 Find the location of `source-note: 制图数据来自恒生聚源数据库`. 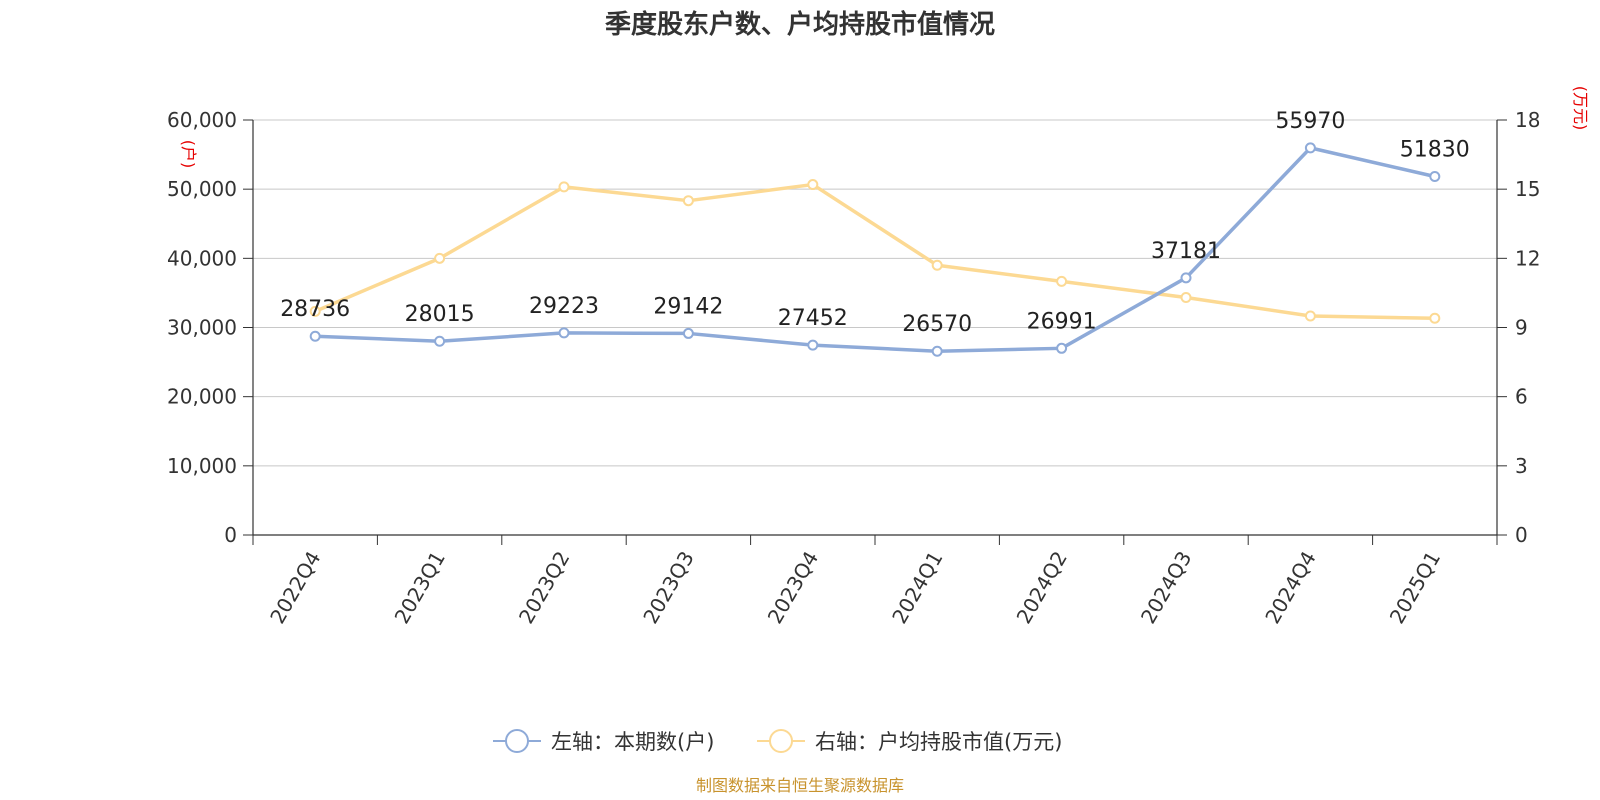

source-note: 制图数据来自恒生聚源数据库 is located at coordinates (800, 785).